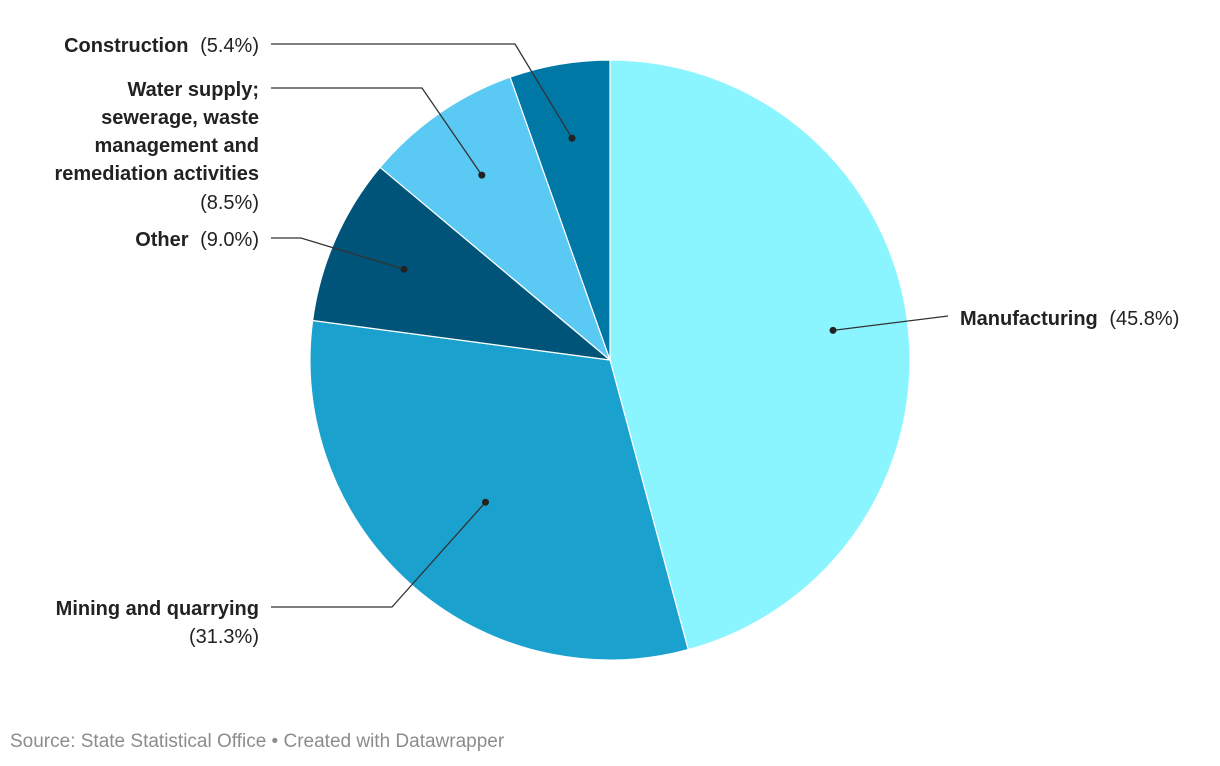 This screenshot has height=766, width=1220. I want to click on label-water-supply-line: sewerage, waste, so click(180, 118).